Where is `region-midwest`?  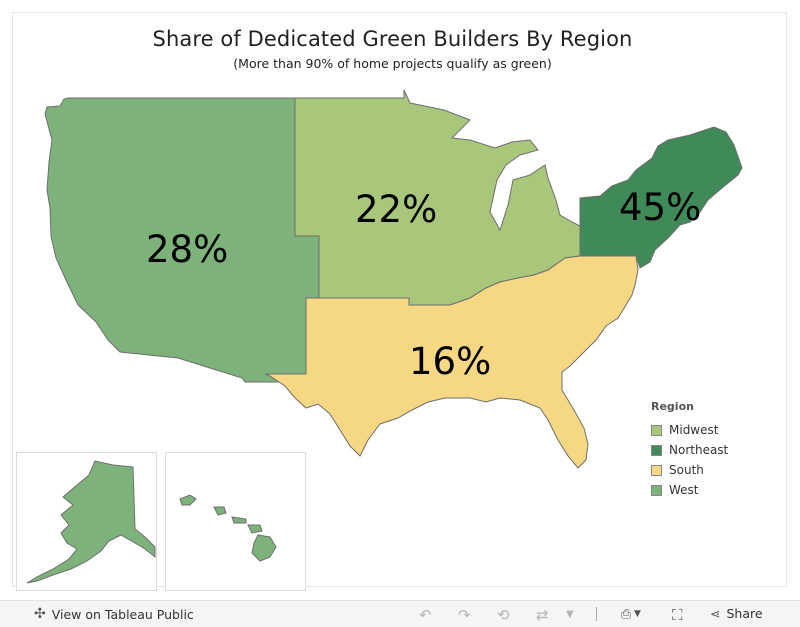 region-midwest is located at coordinates (437, 197).